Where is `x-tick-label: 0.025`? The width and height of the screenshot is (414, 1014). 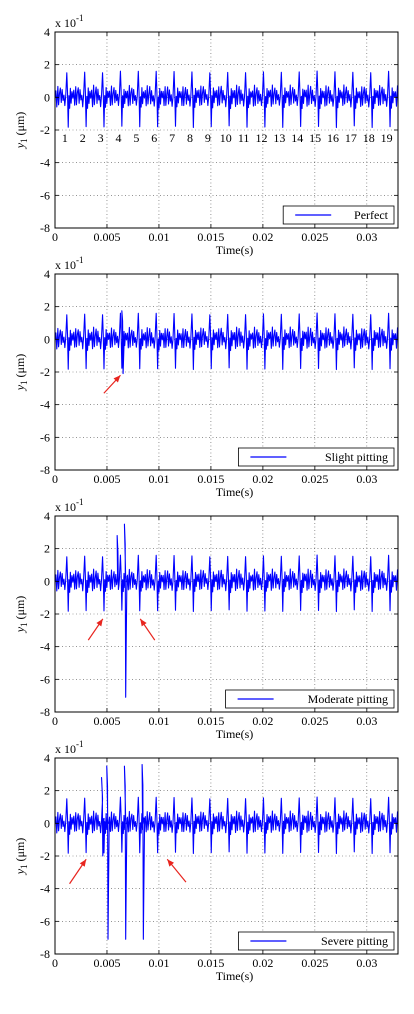 x-tick-label: 0.025 is located at coordinates (314, 963).